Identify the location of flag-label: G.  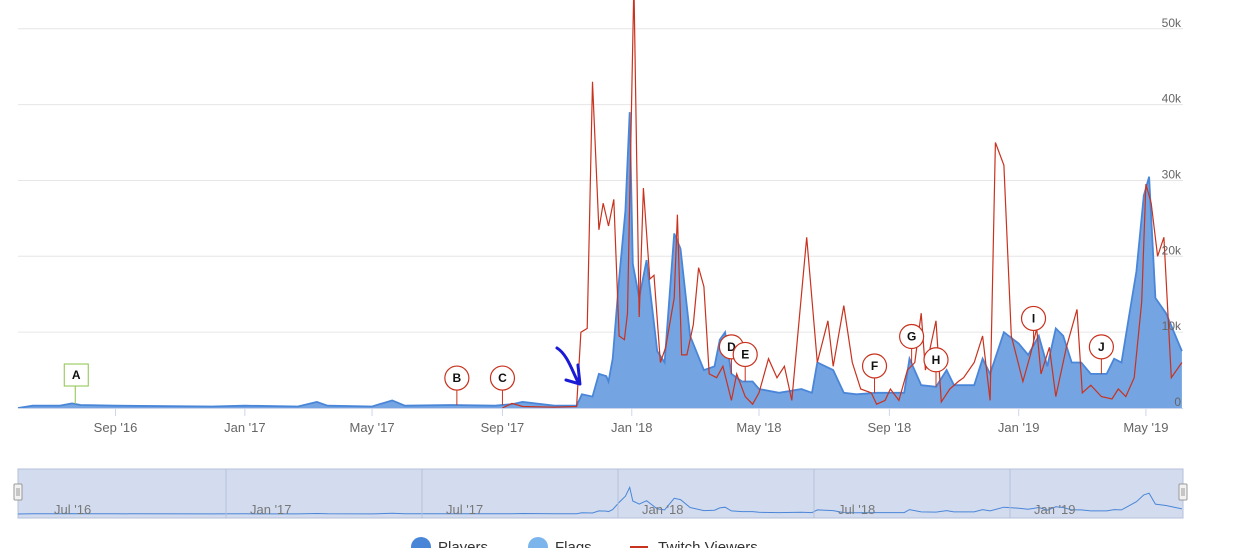
(911, 337).